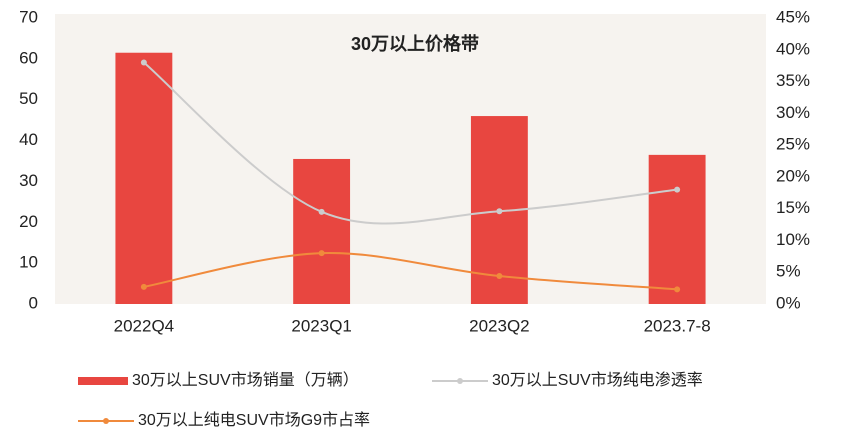 The height and width of the screenshot is (430, 846). Describe the element at coordinates (677, 325) in the screenshot. I see `x-tick-label: 2023.7-8` at that location.